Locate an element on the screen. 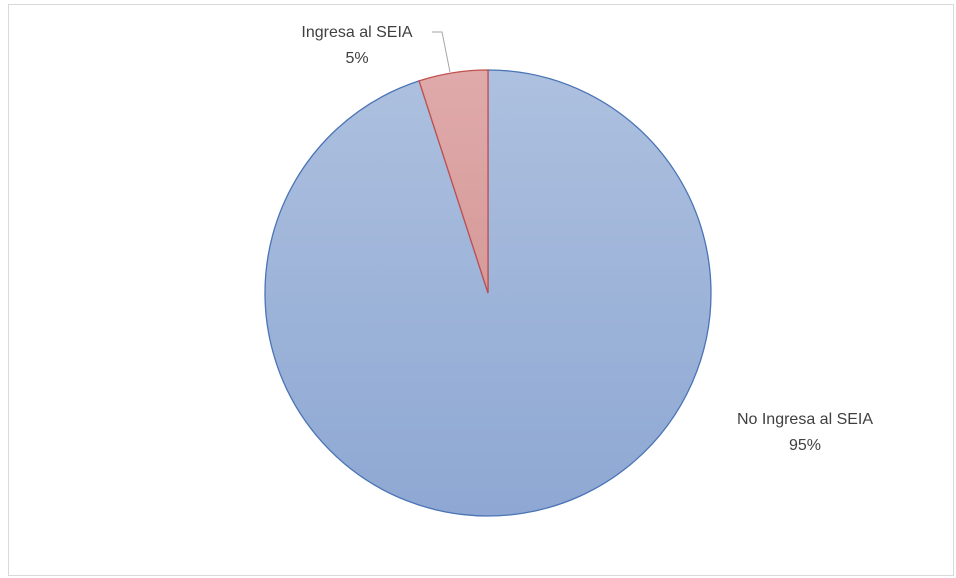 The width and height of the screenshot is (956, 578). slice-percent-no-ingresa: 95% is located at coordinates (805, 445).